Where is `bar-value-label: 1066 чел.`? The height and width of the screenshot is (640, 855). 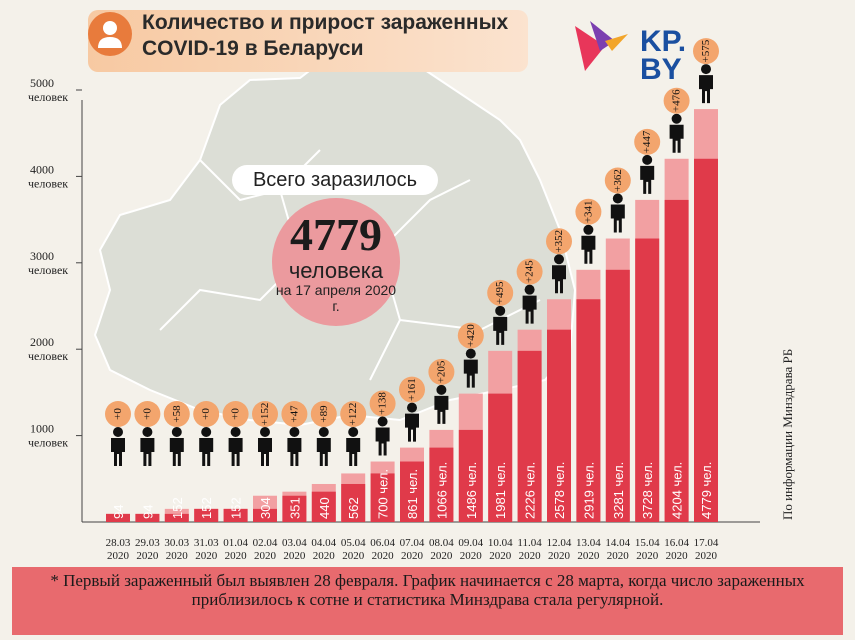 bar-value-label: 1066 чел. is located at coordinates (441, 490).